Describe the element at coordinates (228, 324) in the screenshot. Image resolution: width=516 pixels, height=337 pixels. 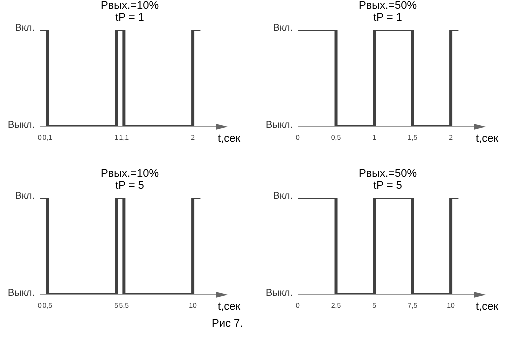
I see `text: Рис 7.` at that location.